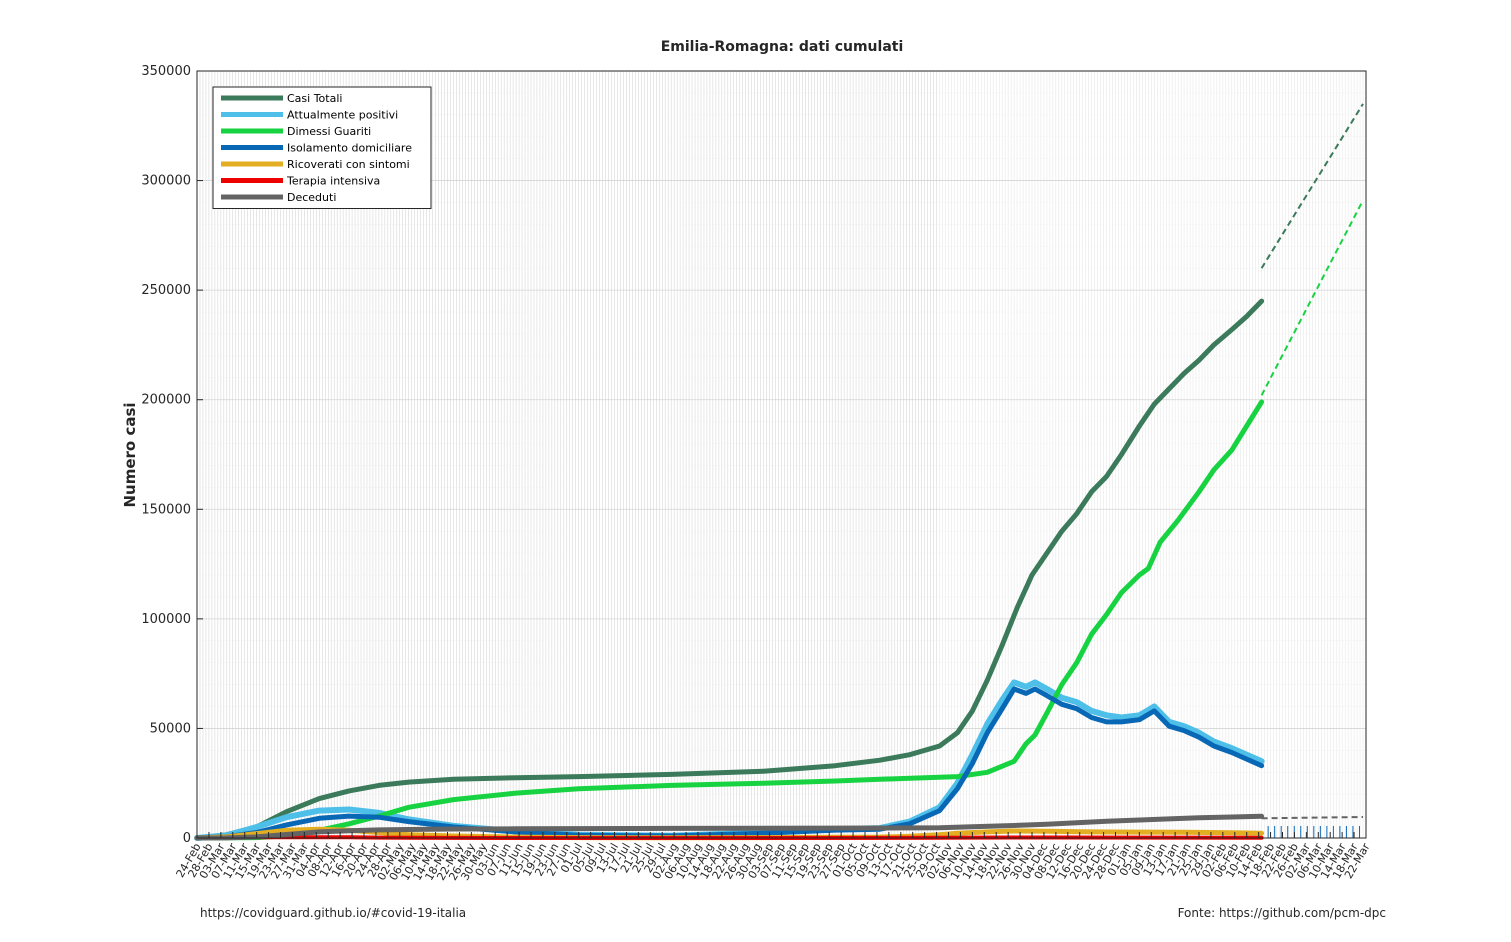  I want to click on legend-entry: Dimessi Guariti, so click(329, 131).